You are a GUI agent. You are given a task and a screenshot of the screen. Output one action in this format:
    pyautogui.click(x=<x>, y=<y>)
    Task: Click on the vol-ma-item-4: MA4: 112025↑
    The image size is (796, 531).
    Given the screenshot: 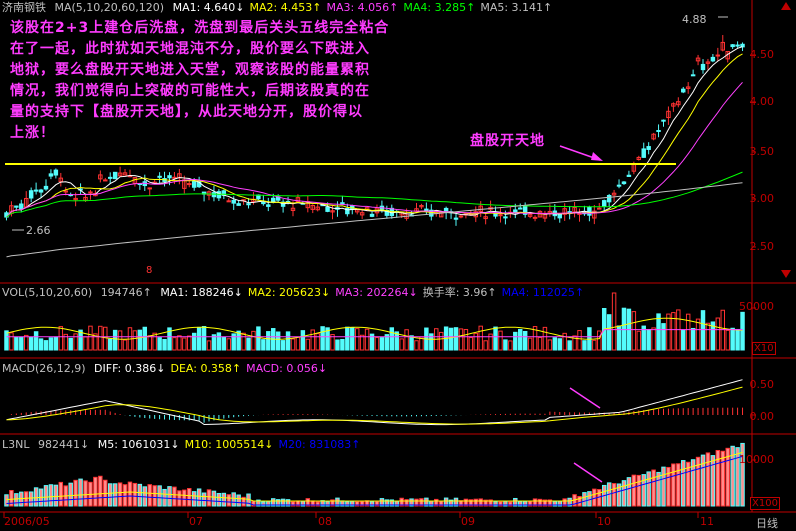 What is the action you would take?
    pyautogui.click(x=543, y=292)
    